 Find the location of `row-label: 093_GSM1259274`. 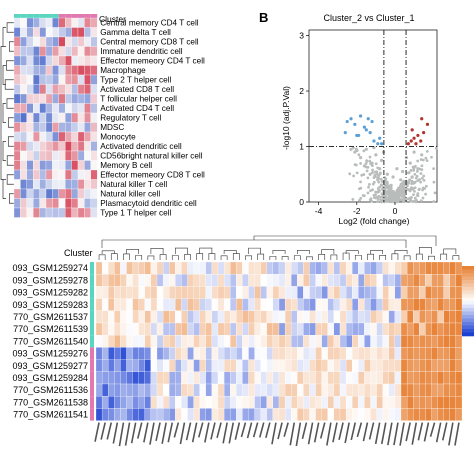

row-label: 093_GSM1259274 is located at coordinates (50, 268).